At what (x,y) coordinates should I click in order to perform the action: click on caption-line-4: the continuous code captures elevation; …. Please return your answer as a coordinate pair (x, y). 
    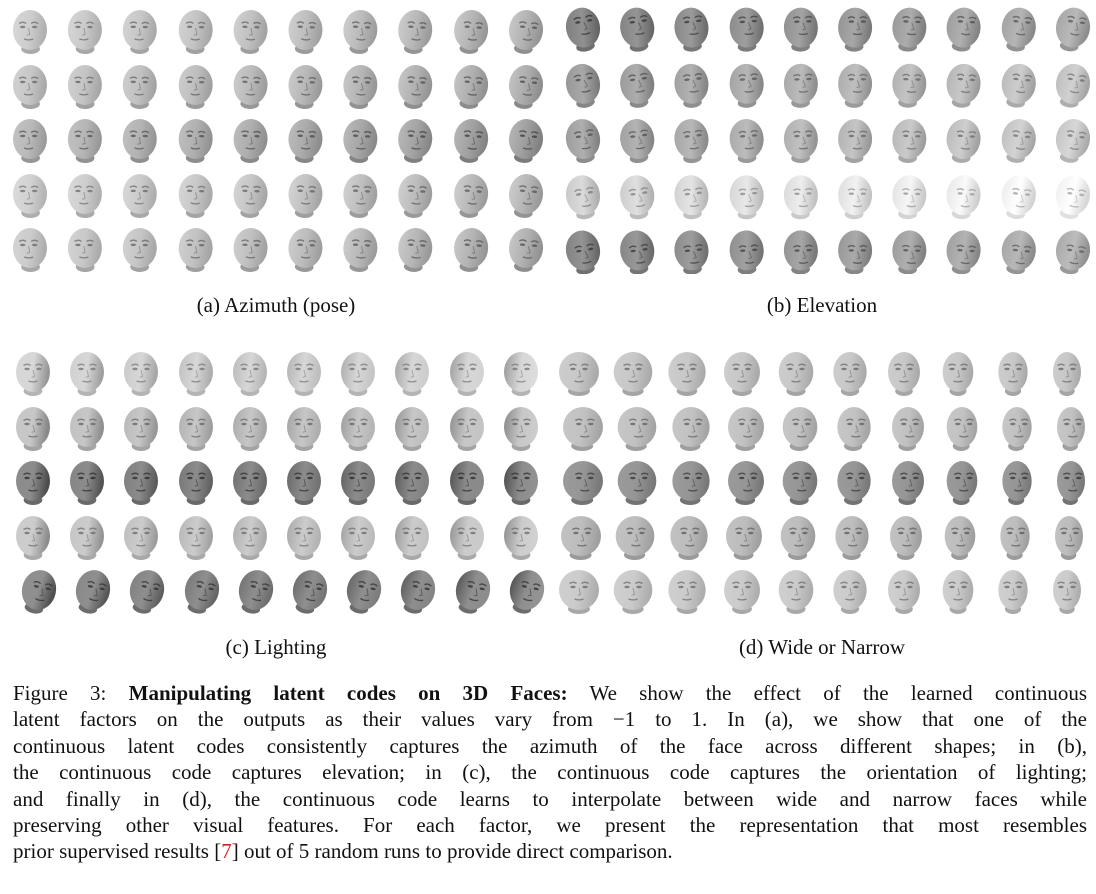
    Looking at the image, I should click on (550, 772).